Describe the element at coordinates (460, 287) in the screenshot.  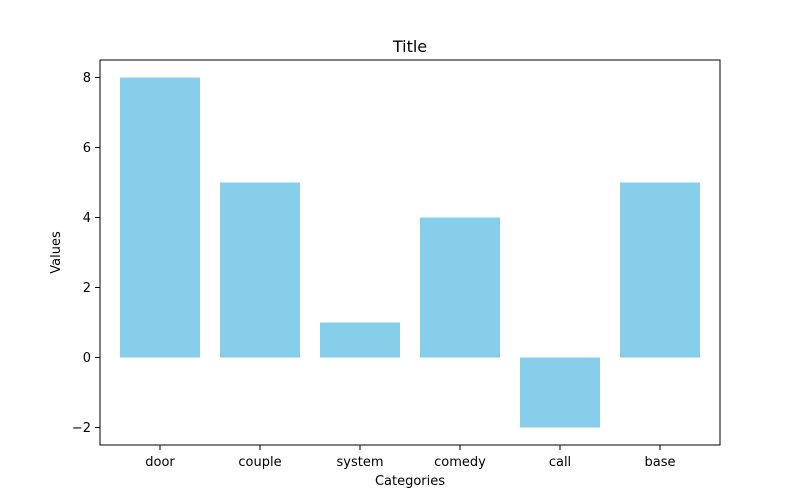
I see `bar-comedy` at that location.